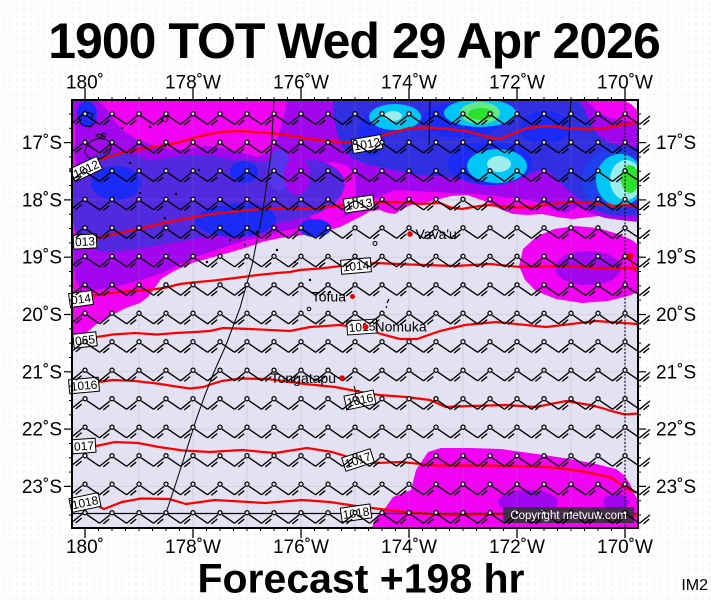 The image size is (711, 600). I want to click on svg-text: Tongatapu, so click(303, 378).